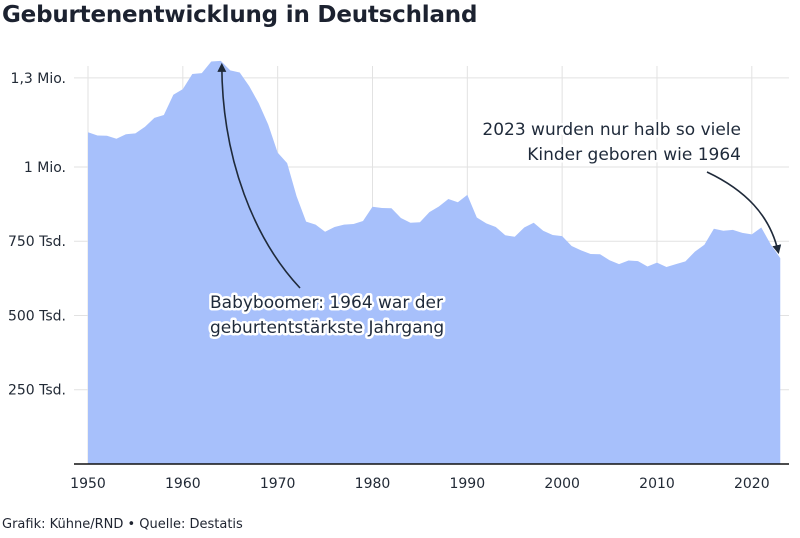 The width and height of the screenshot is (800, 538). I want to click on y-tick-label: 500 Tsd., so click(37, 316).